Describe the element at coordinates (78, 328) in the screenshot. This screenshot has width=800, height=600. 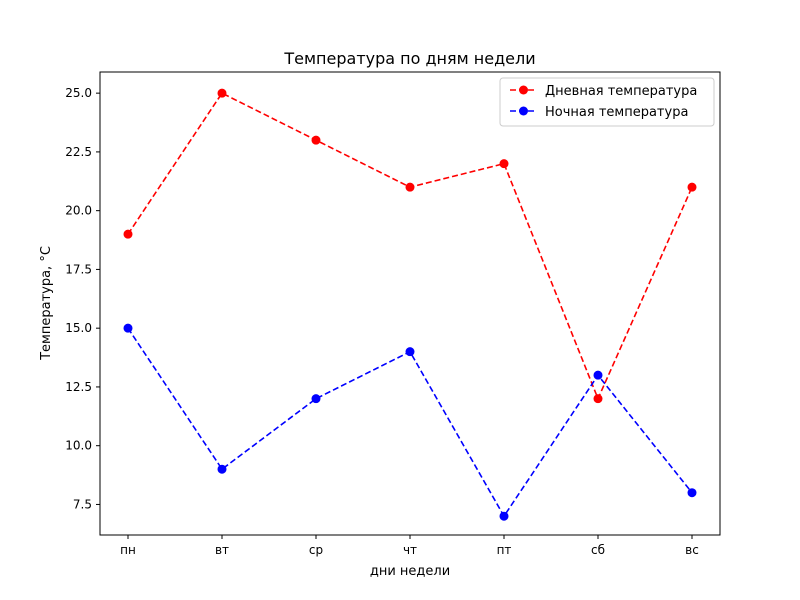
I see `y-tick-label: 15.0` at that location.